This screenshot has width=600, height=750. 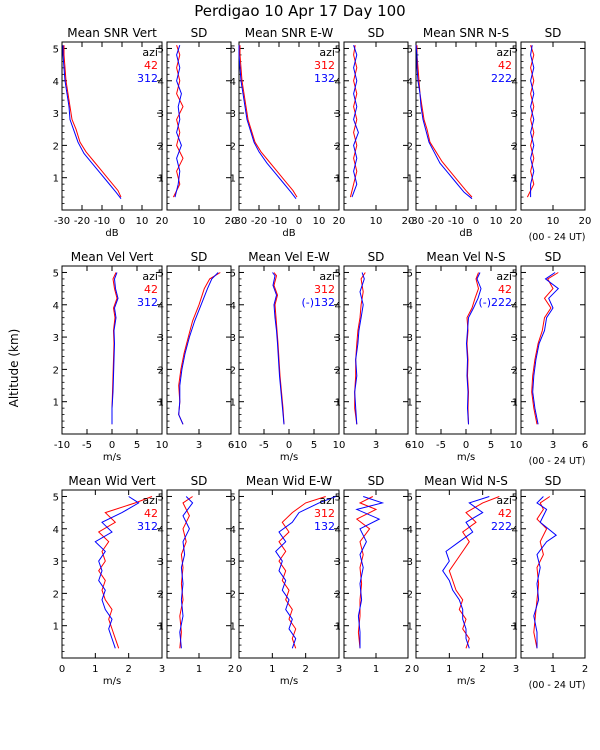 I want to click on panel-vel-ns-sd: SD 1 2 3 4 5 3 6 (00 - 24 UT), so click(x=550, y=358).